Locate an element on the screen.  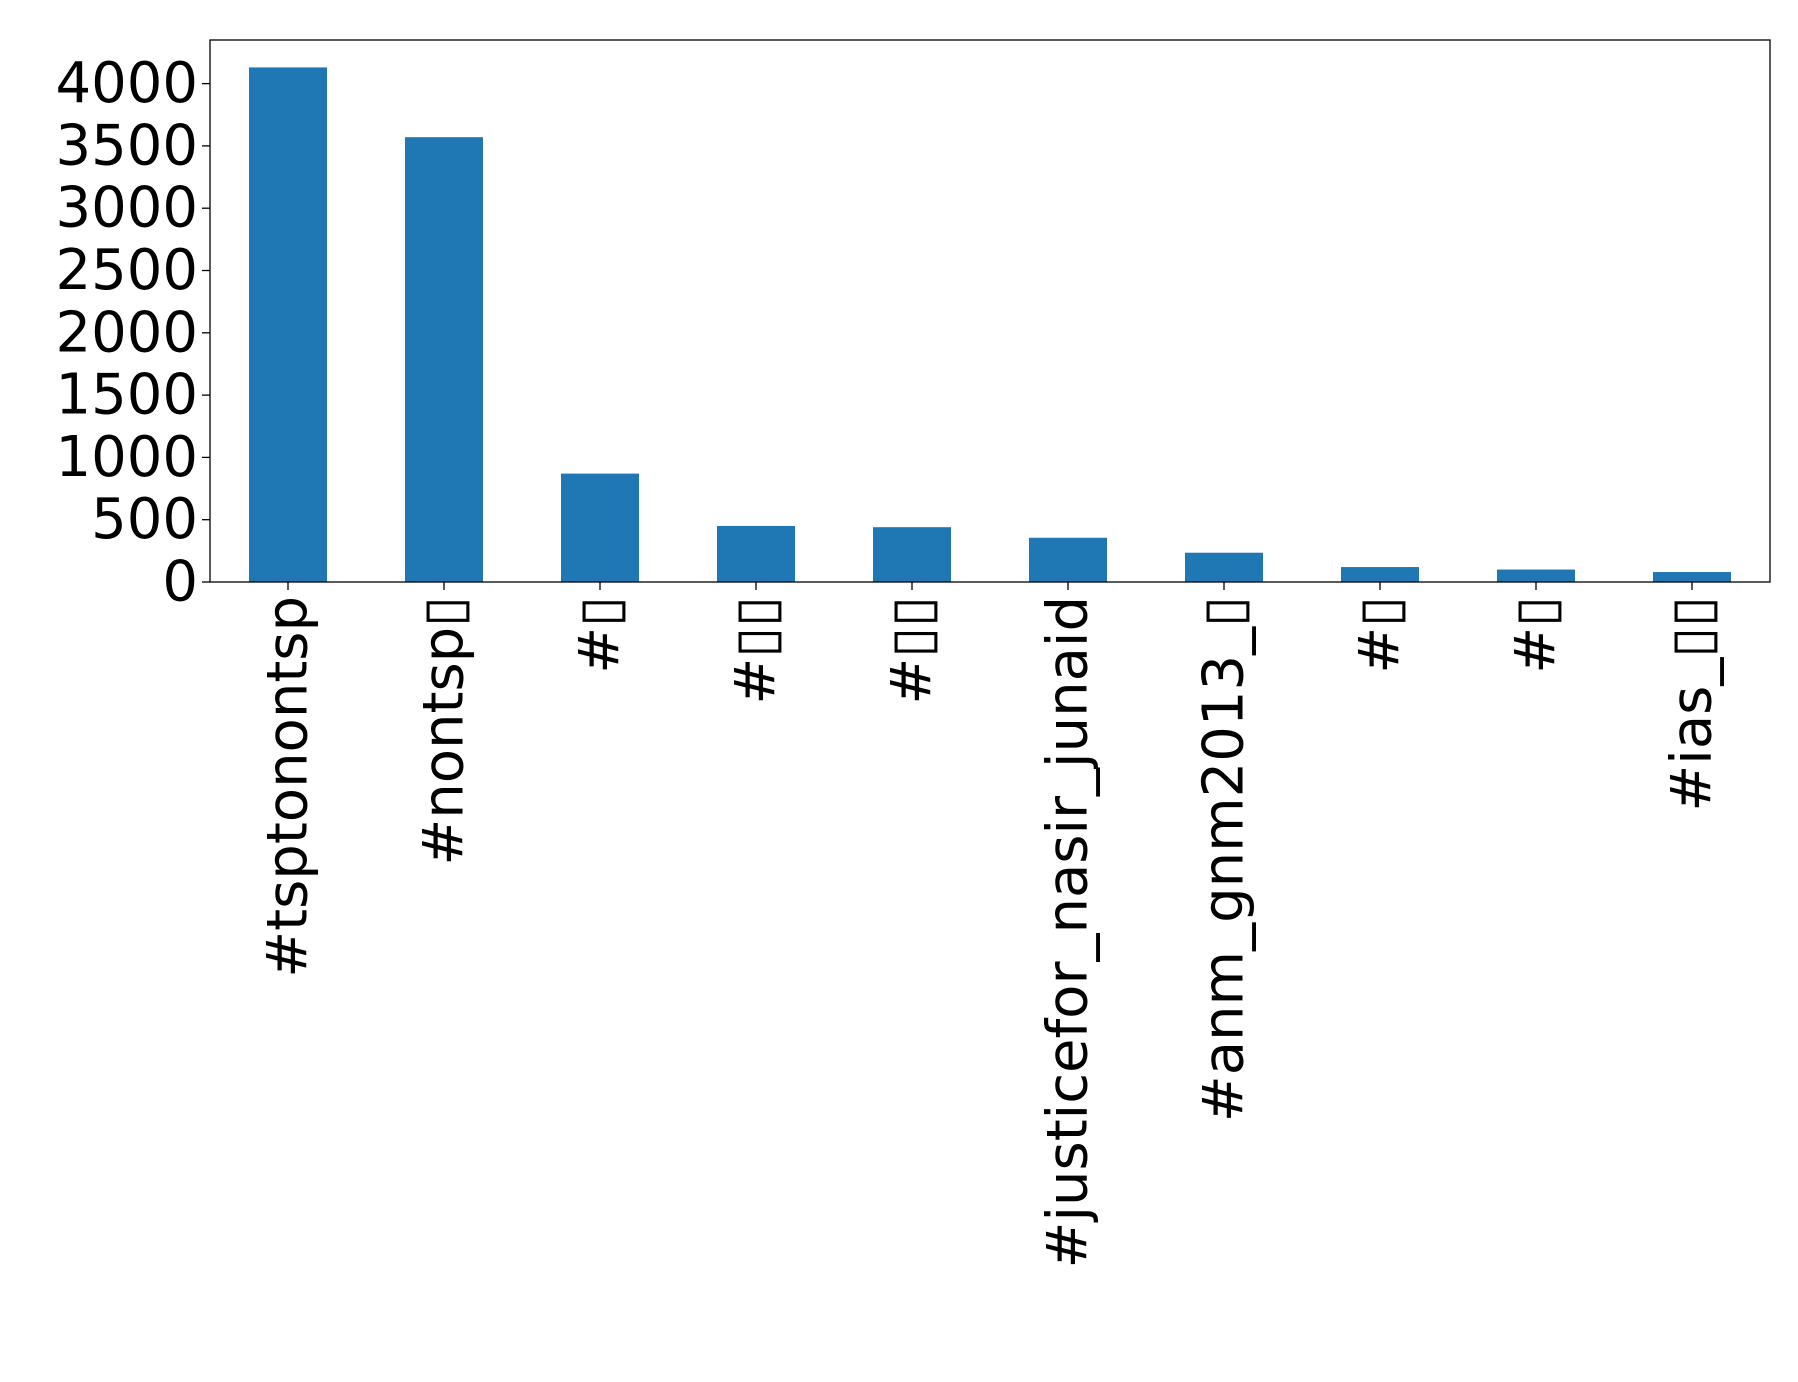
y-tick-label: 500 is located at coordinates (144, 519).